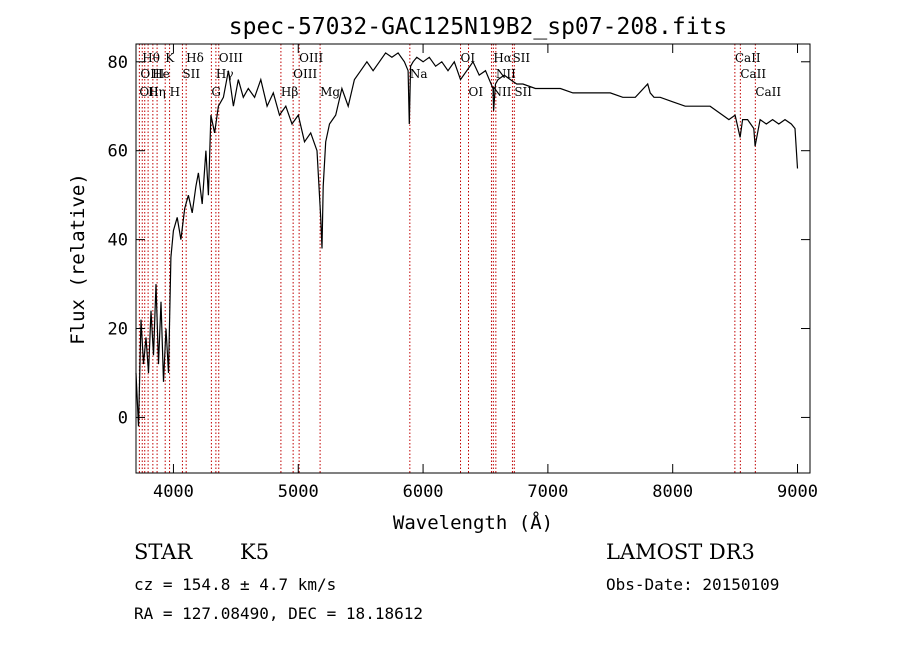 This screenshot has width=900, height=649. I want to click on redshift-cz: cz = 154.8 ± 4.7 km/s, so click(235, 584).